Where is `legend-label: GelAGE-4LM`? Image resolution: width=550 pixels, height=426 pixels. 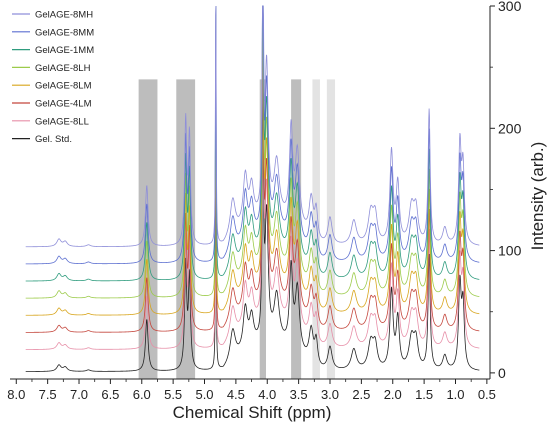 legend-label: GelAGE-4LM is located at coordinates (63, 104).